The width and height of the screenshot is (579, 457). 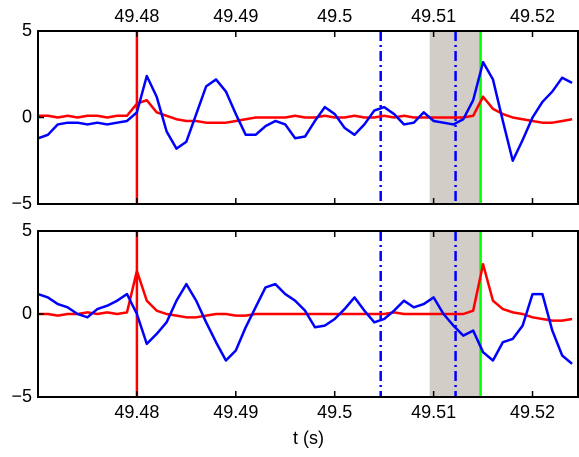 I want to click on x-axis-label: t (s), so click(x=308, y=438).